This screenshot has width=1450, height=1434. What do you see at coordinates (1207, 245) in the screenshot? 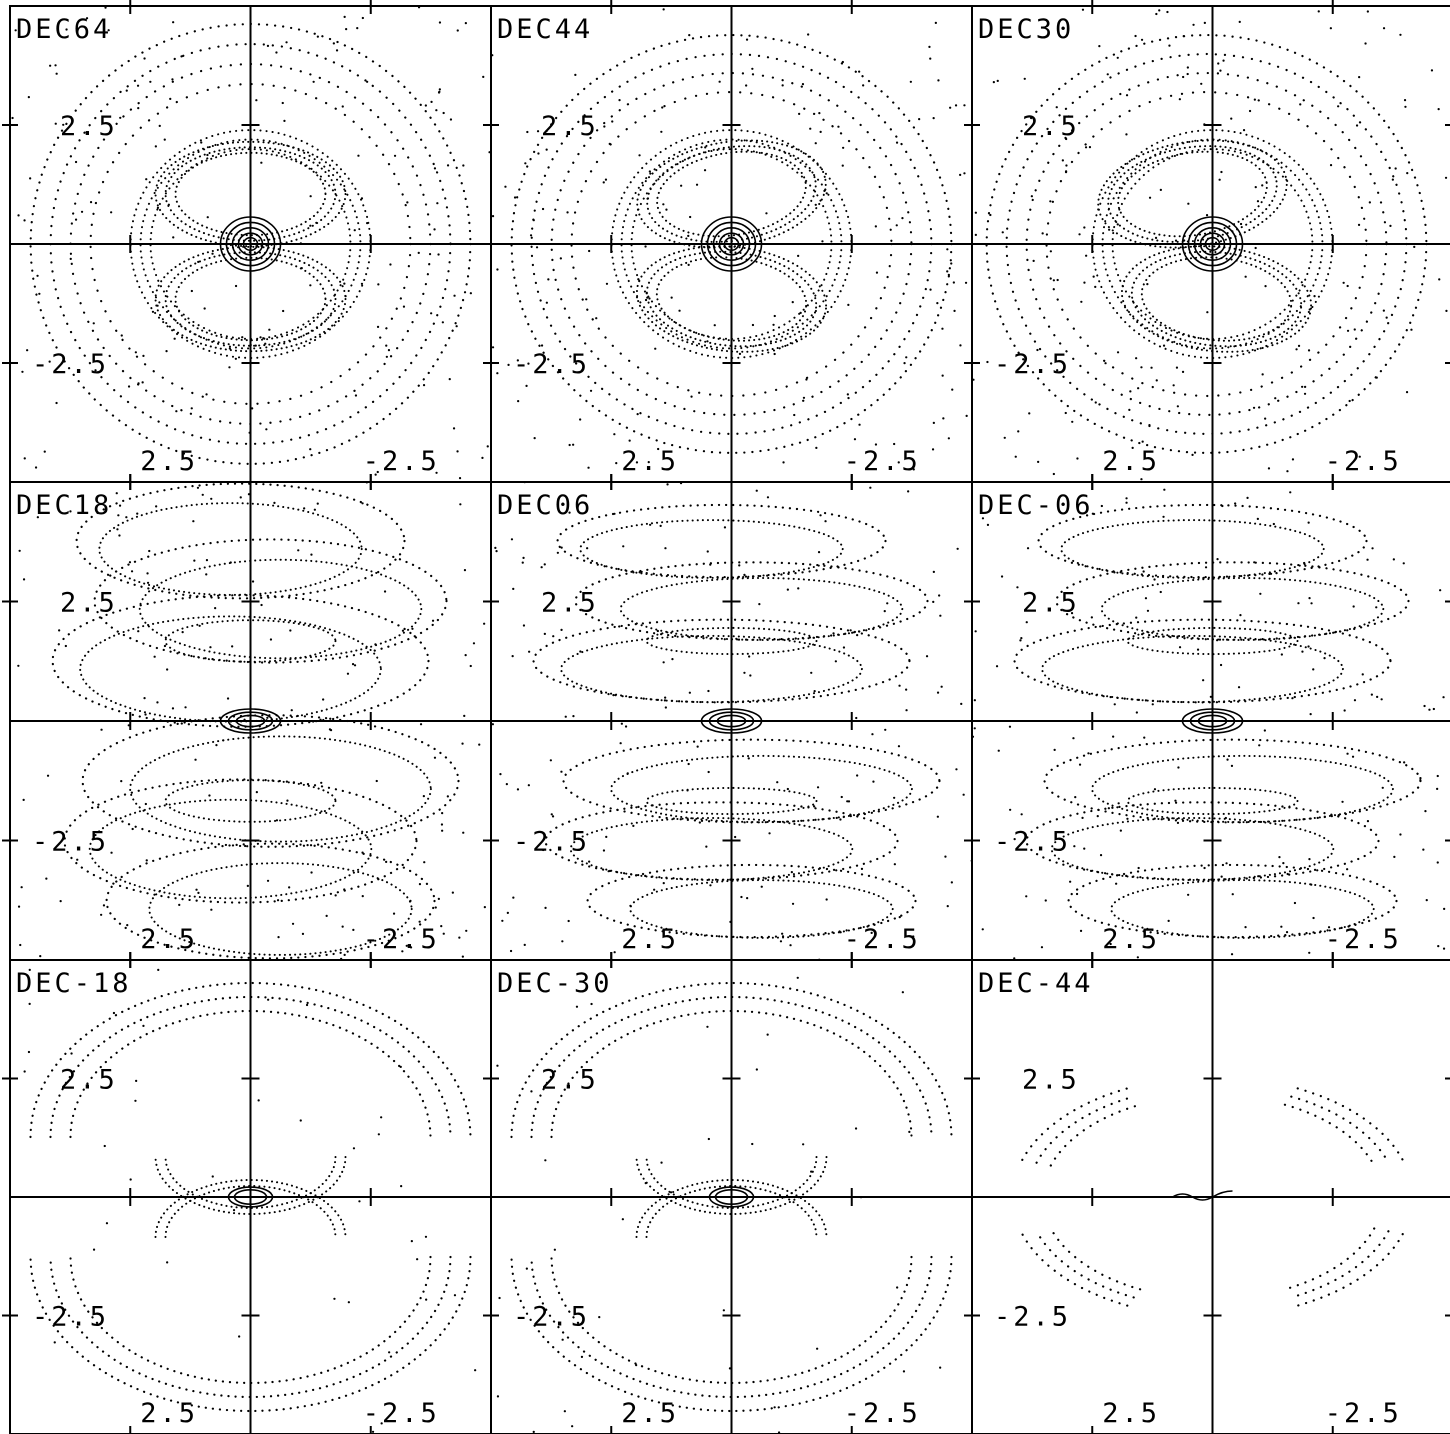
I see `panel-dec30: DEC30 2.5 -2.5 2.5 -2.5` at bounding box center [1207, 245].